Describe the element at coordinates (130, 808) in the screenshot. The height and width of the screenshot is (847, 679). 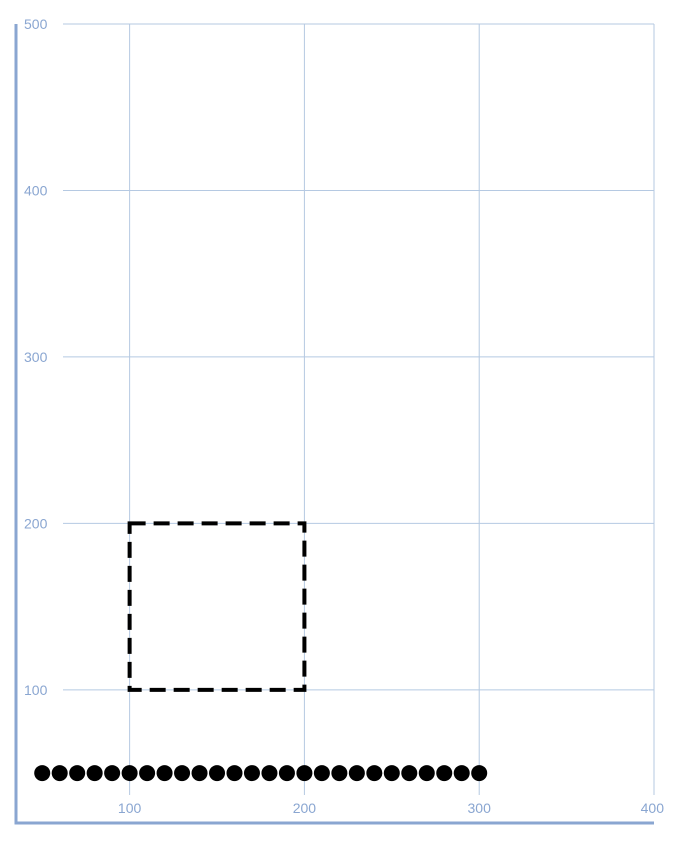
I see `x-tick-label: 100` at that location.